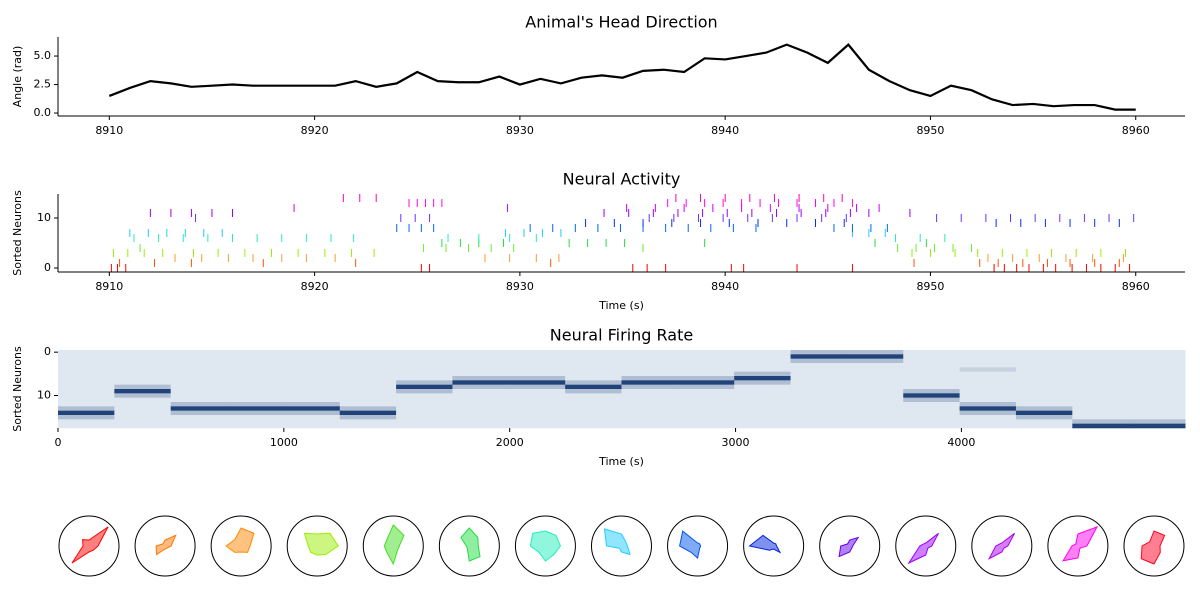  Describe the element at coordinates (43, 55) in the screenshot. I see `y-tick-label: 5.0` at that location.